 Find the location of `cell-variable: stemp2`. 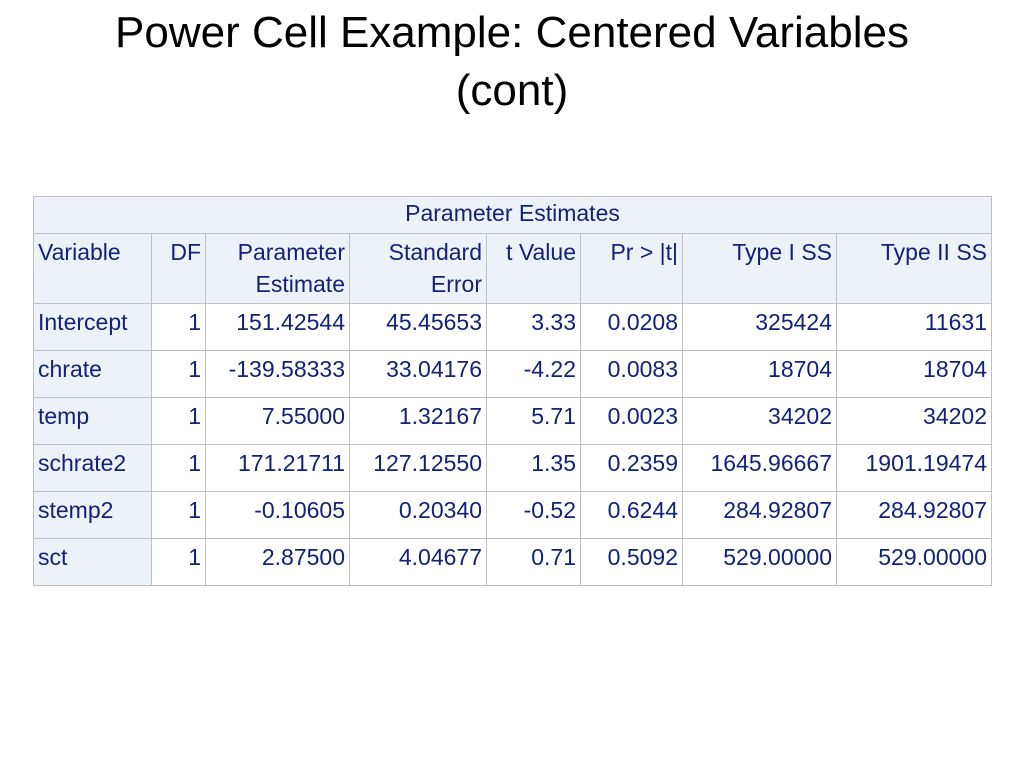

cell-variable: stemp2 is located at coordinates (92, 515).